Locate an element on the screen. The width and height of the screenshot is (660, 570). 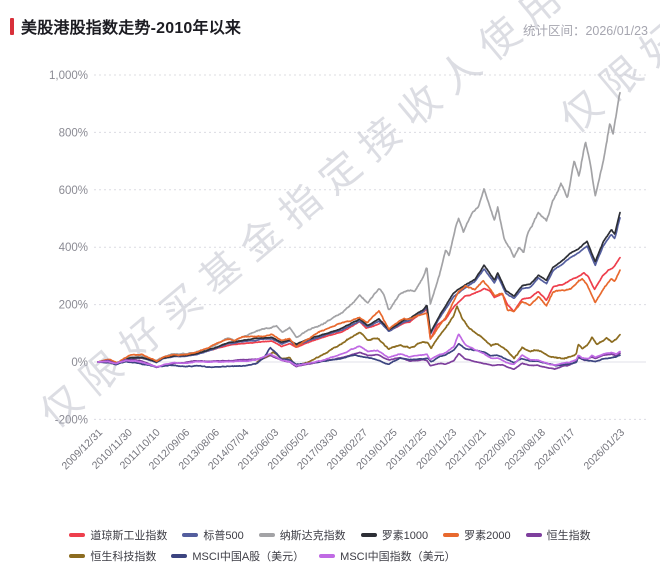
legend-item-3: 纳斯达克指数 is located at coordinates (302, 535).